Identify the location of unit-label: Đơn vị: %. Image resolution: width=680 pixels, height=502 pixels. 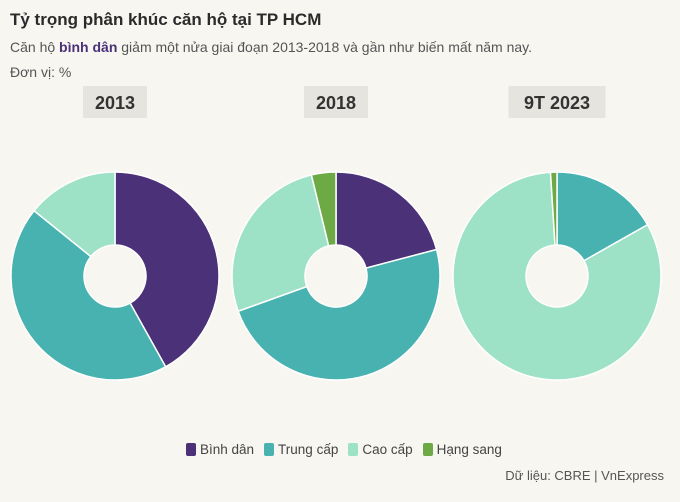
(41, 72).